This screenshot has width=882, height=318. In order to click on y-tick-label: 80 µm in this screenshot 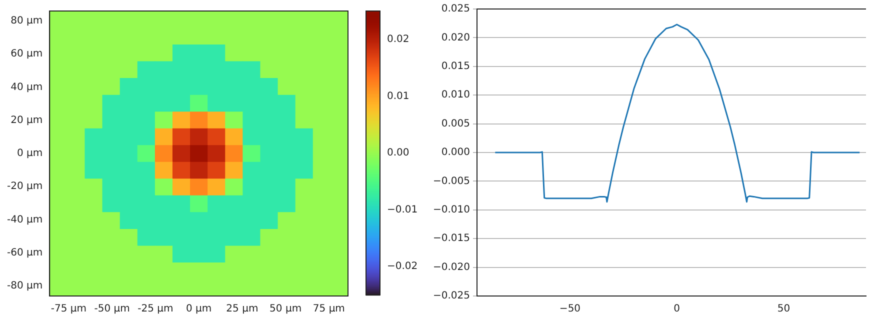, I will do `click(26, 21)`.